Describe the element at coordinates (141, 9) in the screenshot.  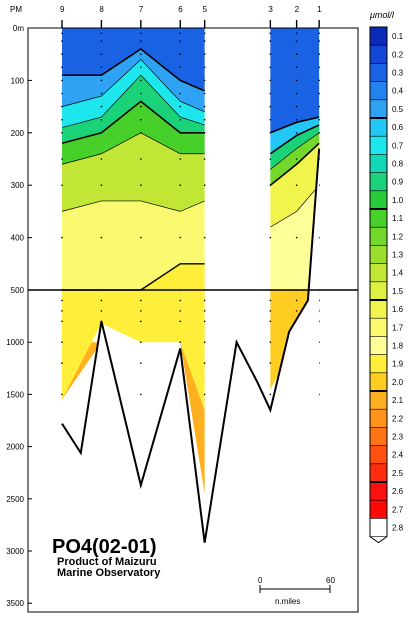
I see `station-label: 7` at that location.